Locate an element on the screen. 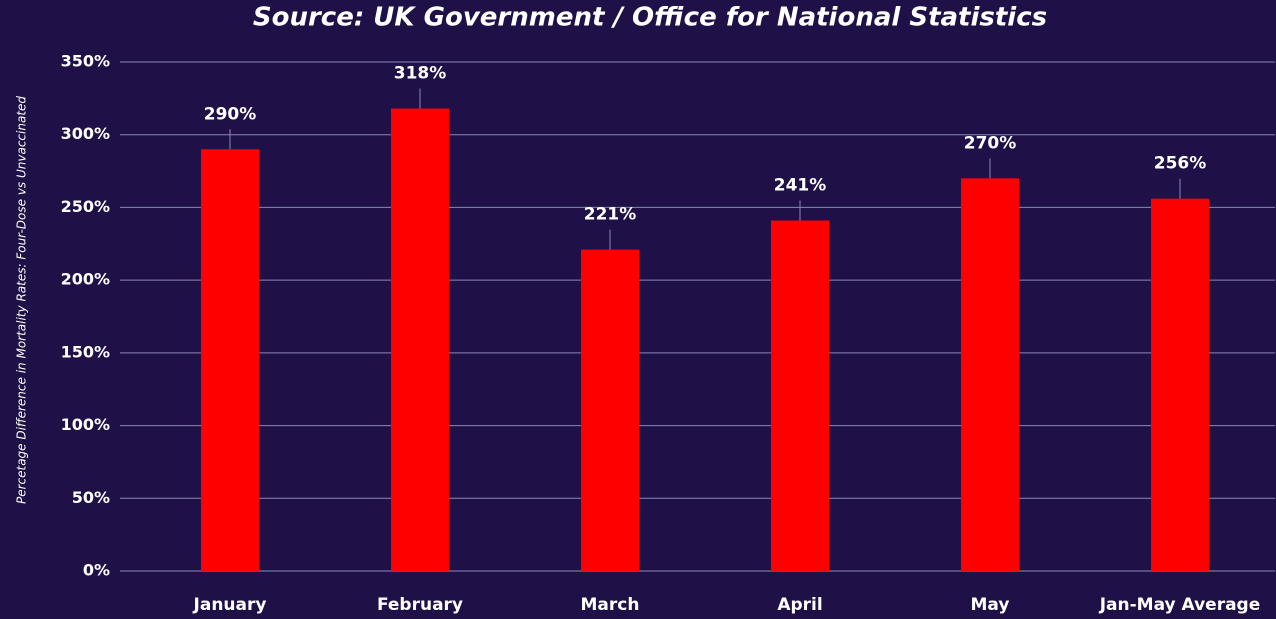  x-tick-label: January is located at coordinates (230, 605).